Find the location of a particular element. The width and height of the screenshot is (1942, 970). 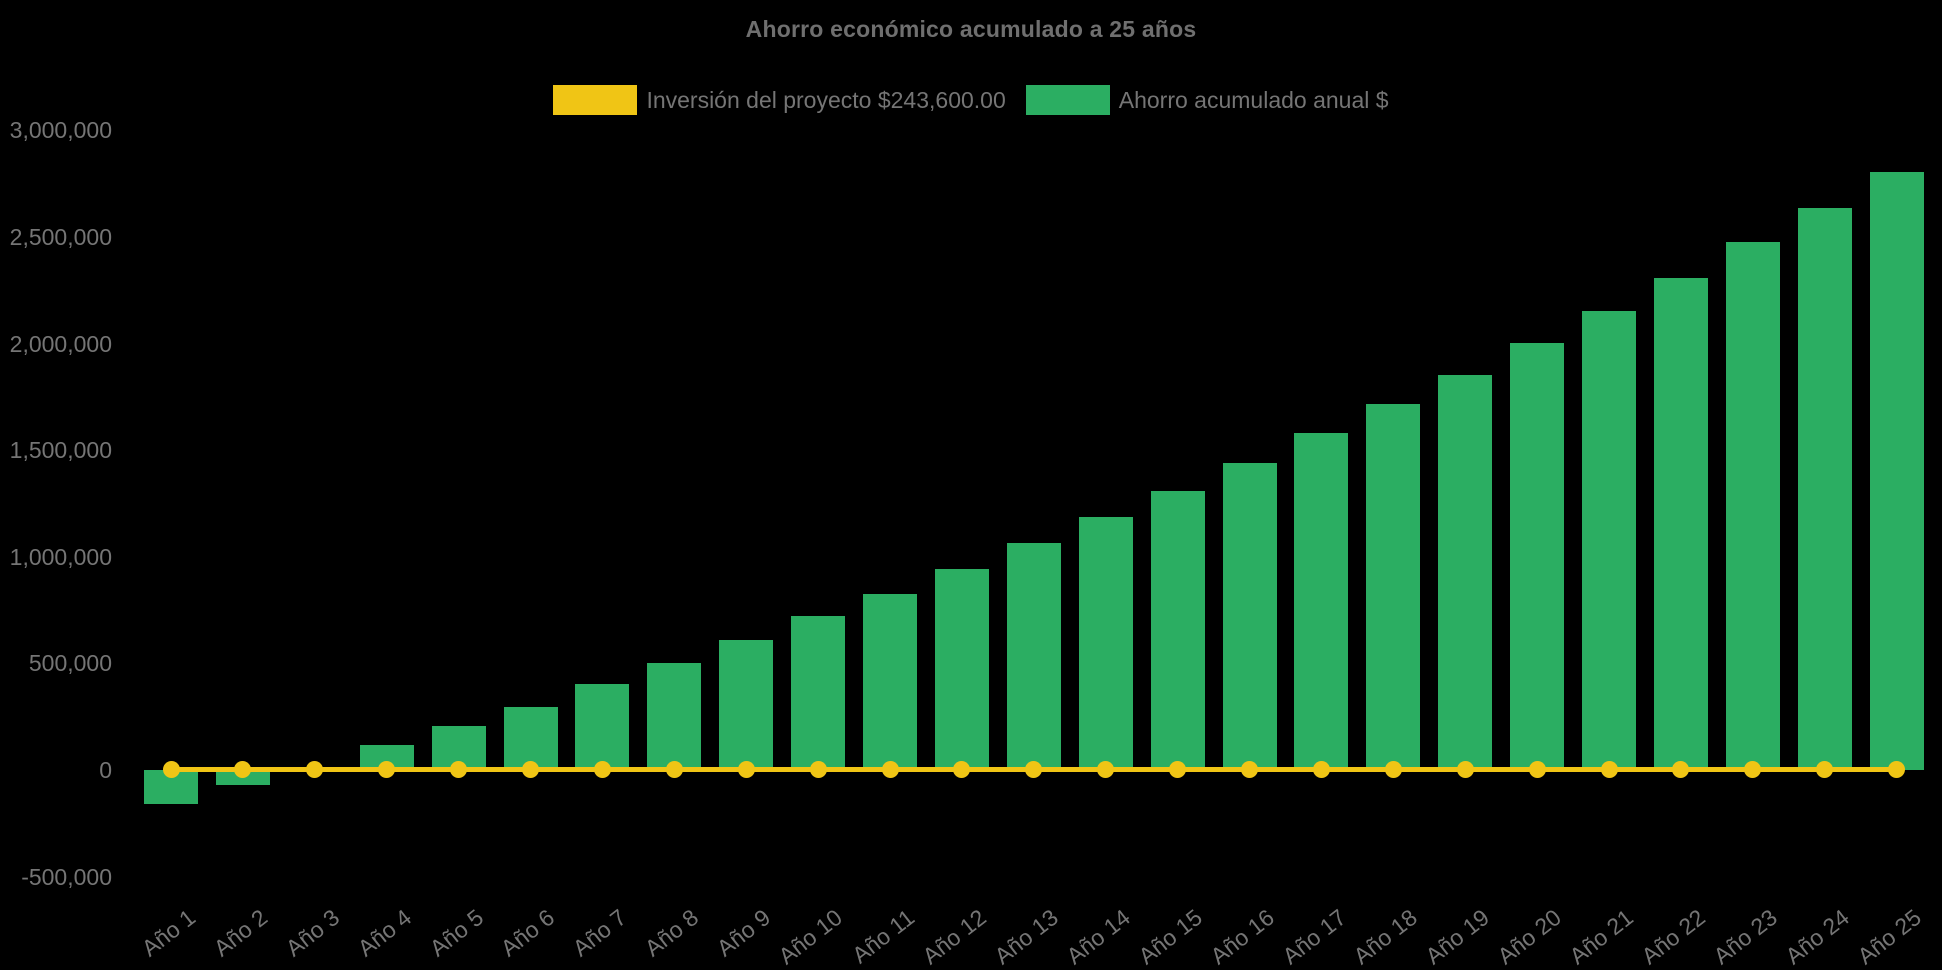

savings-bar-año-16 is located at coordinates (1249, 616).